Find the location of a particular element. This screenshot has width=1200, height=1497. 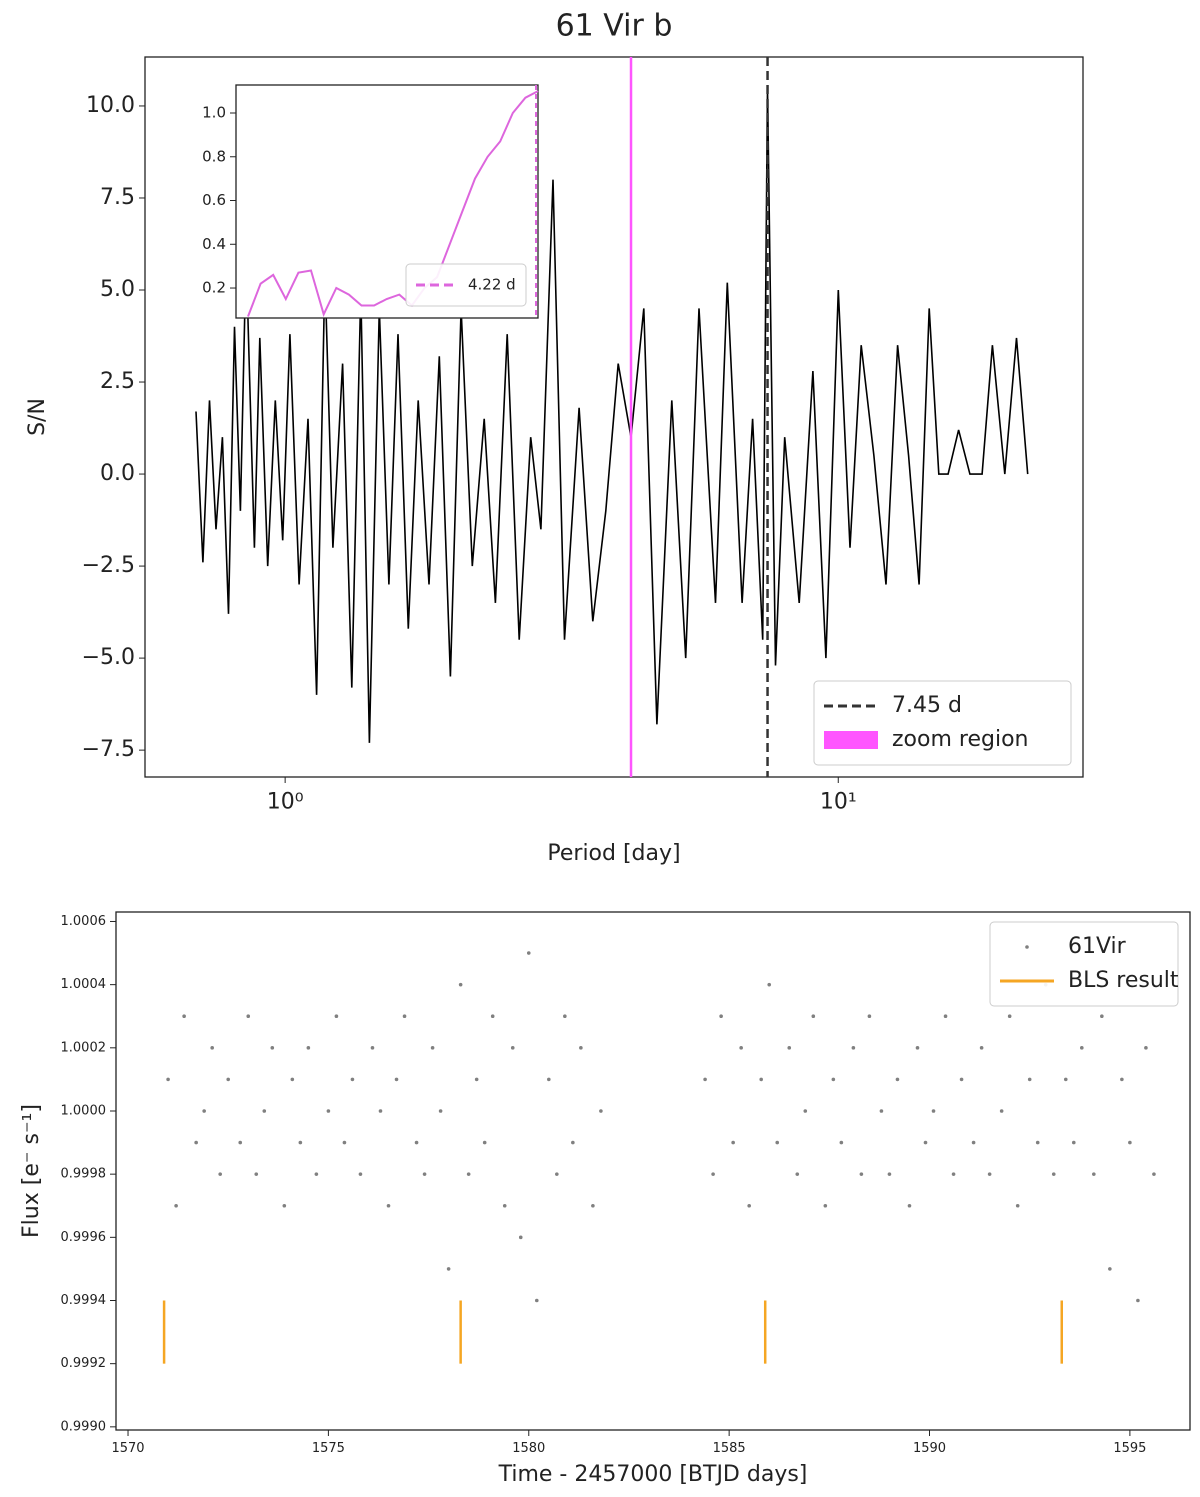

y-tick-label: −2.5 is located at coordinates (108, 565).